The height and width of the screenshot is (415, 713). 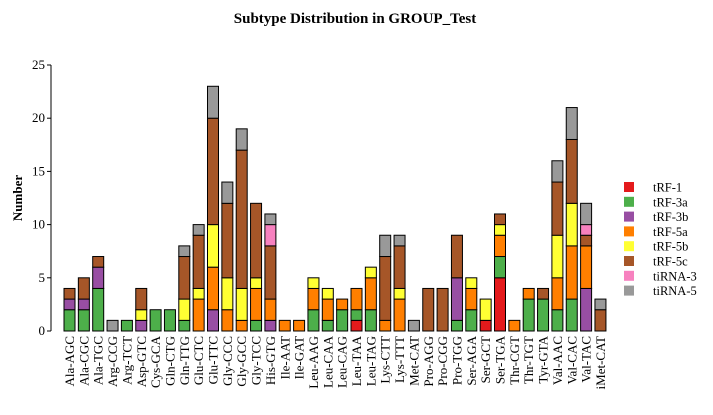 I want to click on x-tick-label: Ile-AAT, so click(x=284, y=357).